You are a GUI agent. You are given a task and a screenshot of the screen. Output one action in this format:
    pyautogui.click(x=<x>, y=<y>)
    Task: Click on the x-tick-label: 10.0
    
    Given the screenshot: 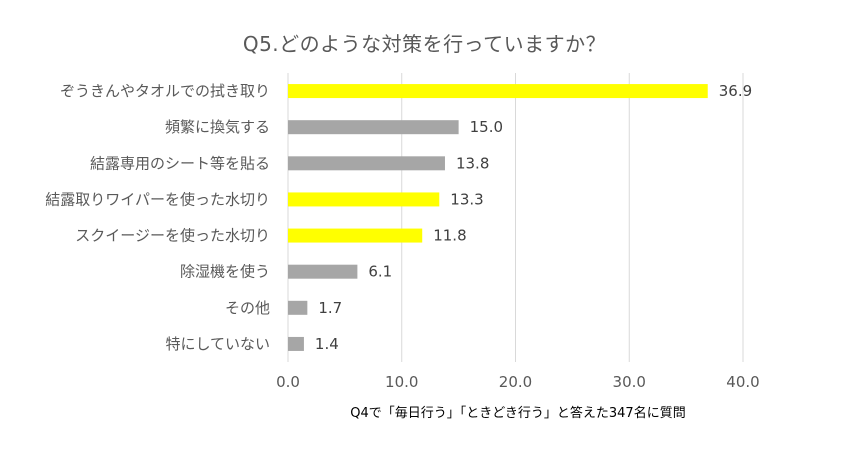 What is the action you would take?
    pyautogui.click(x=401, y=382)
    